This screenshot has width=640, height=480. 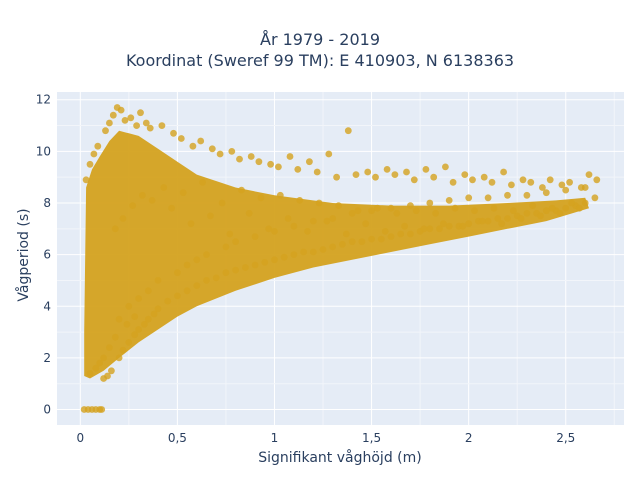 I want to click on x-tick-label: 2,5, so click(x=565, y=438).